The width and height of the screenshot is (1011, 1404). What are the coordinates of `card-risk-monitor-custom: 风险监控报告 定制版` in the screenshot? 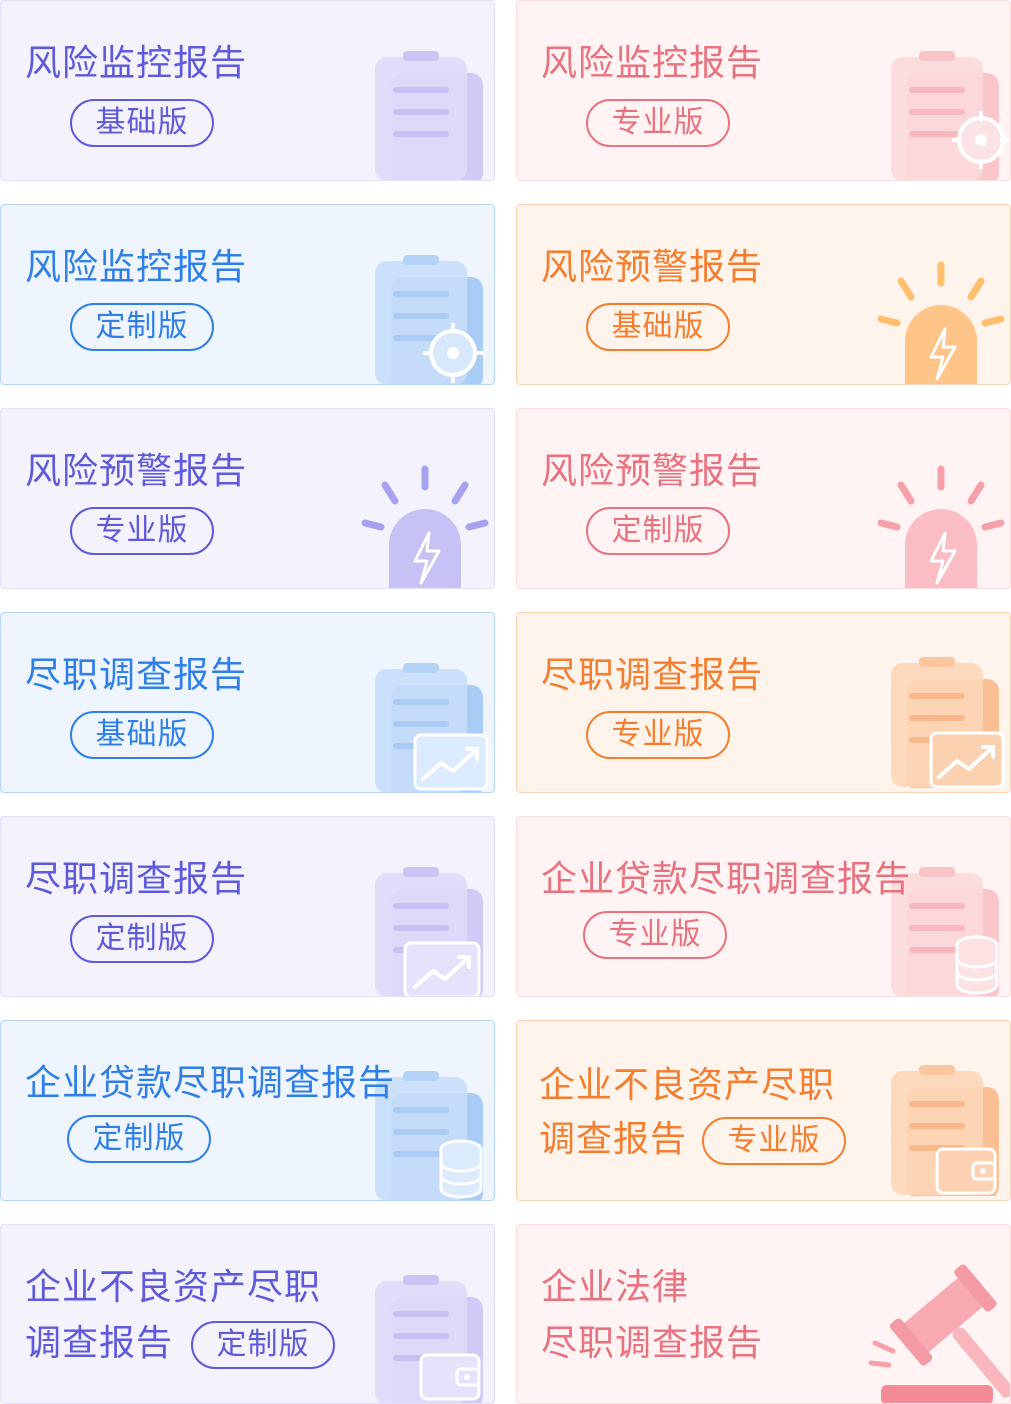 It's located at (247, 294).